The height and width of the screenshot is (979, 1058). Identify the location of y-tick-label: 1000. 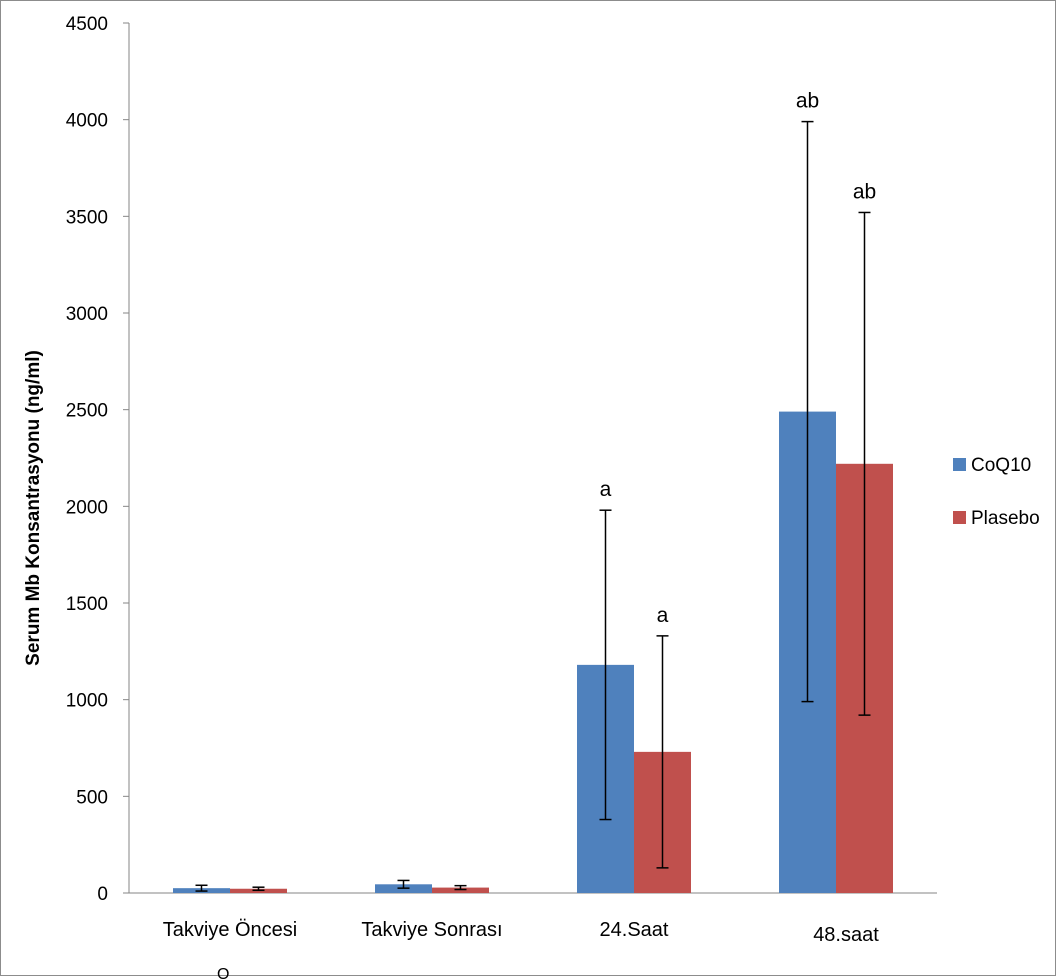
(87, 701).